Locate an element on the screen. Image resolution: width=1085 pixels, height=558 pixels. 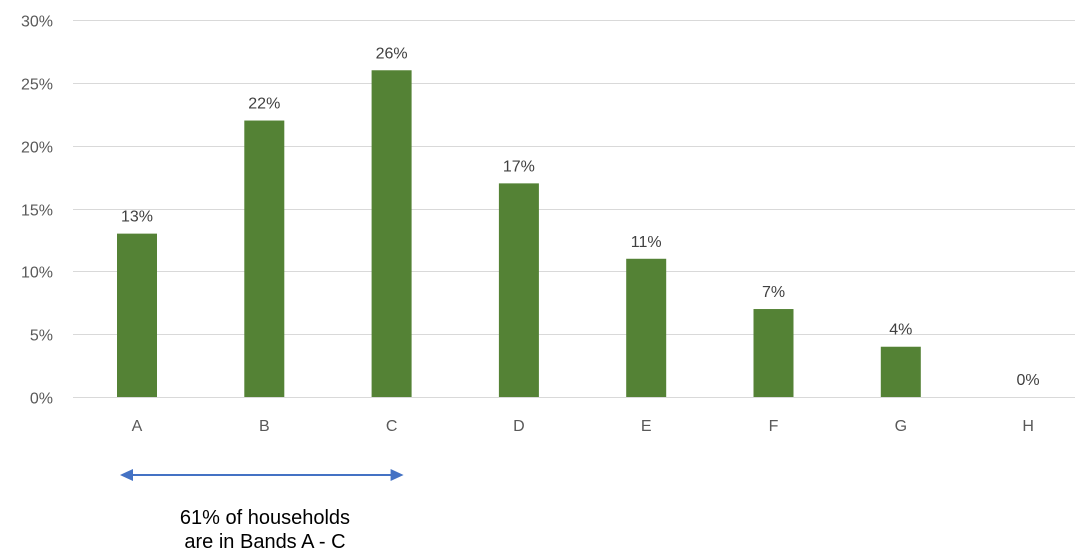
x-tick-label-e: E is located at coordinates (646, 426).